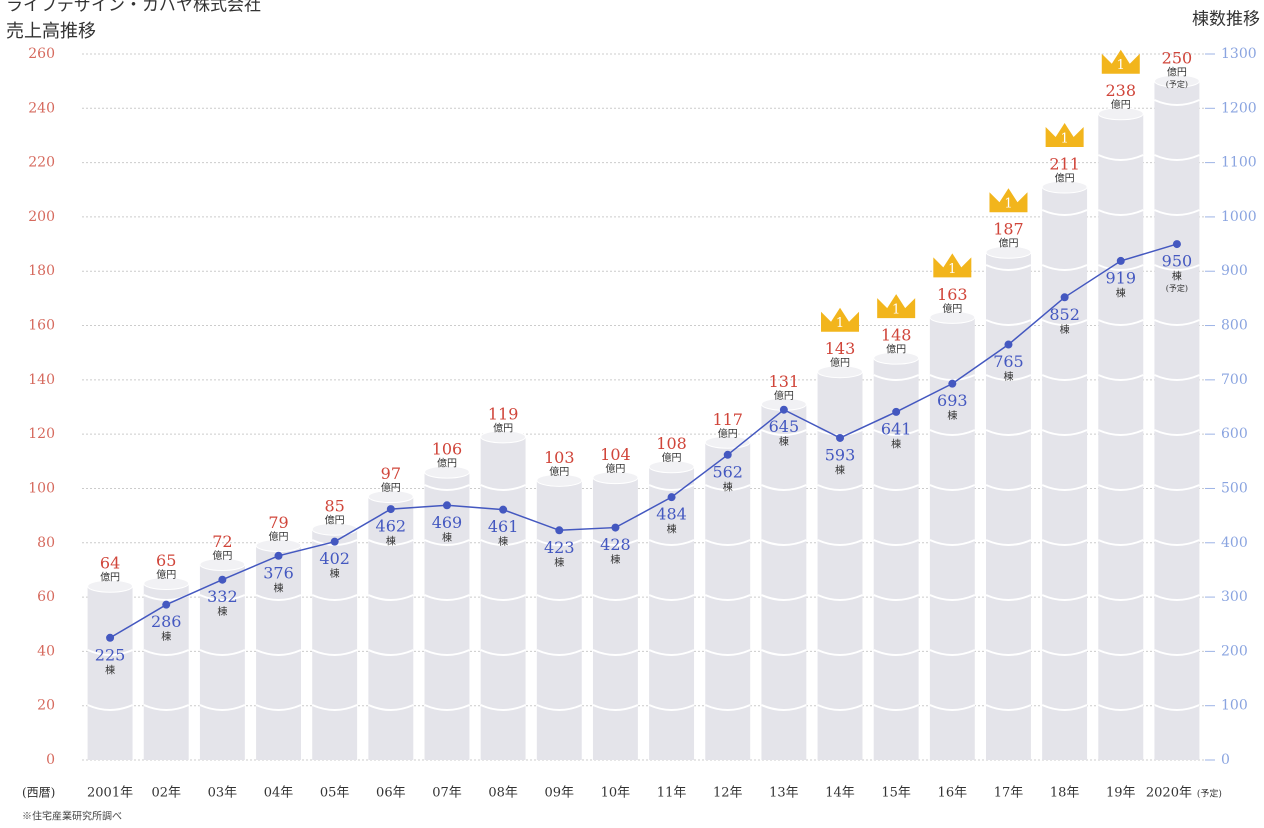 The height and width of the screenshot is (828, 1264). What do you see at coordinates (503, 793) in the screenshot?
I see `x-tick-label: 08年` at bounding box center [503, 793].